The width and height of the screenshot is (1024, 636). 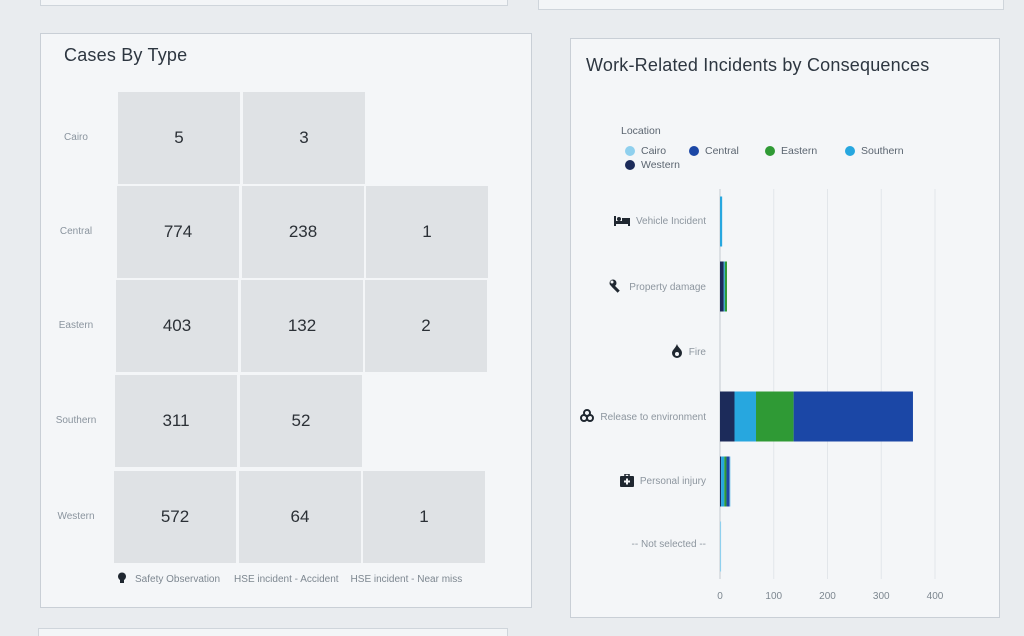 What do you see at coordinates (721, 546) in the screenshot?
I see `bar--not-selected--cairo` at bounding box center [721, 546].